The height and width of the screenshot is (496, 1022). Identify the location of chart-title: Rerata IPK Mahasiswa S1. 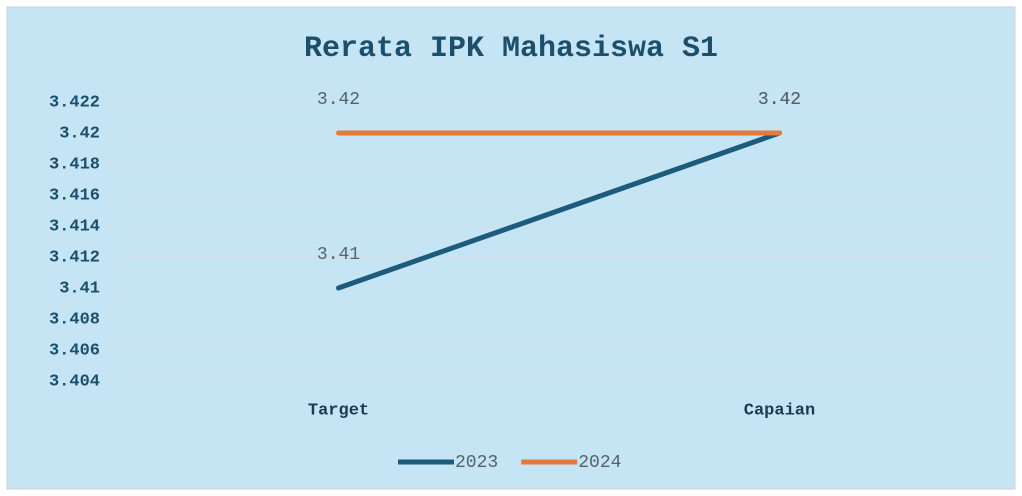
(511, 49).